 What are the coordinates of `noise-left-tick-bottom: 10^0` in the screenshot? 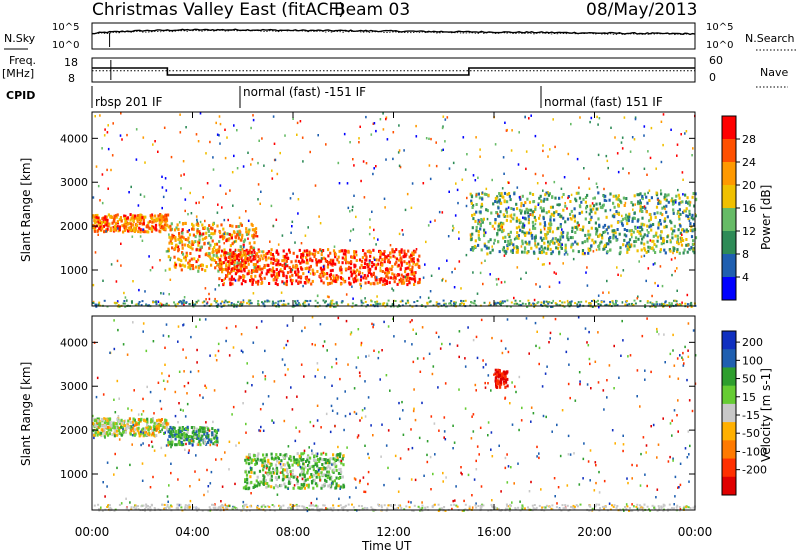 It's located at (65, 45).